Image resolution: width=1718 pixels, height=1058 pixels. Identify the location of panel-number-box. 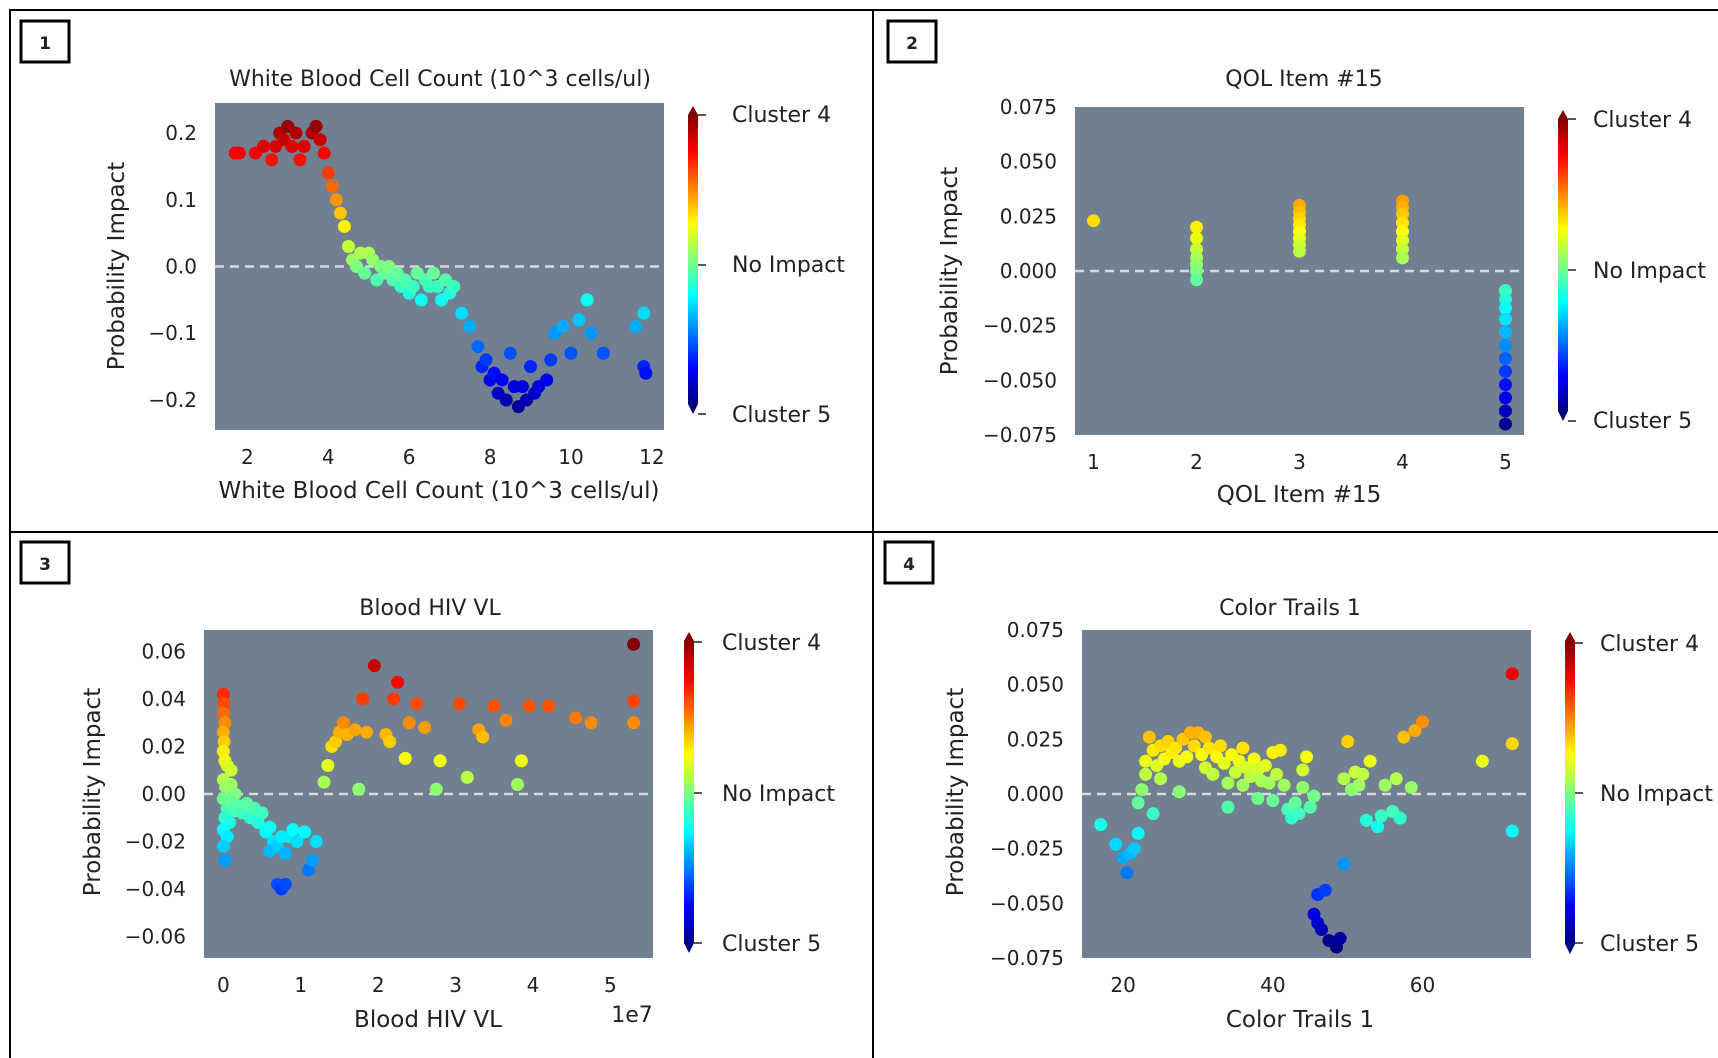
(45, 562).